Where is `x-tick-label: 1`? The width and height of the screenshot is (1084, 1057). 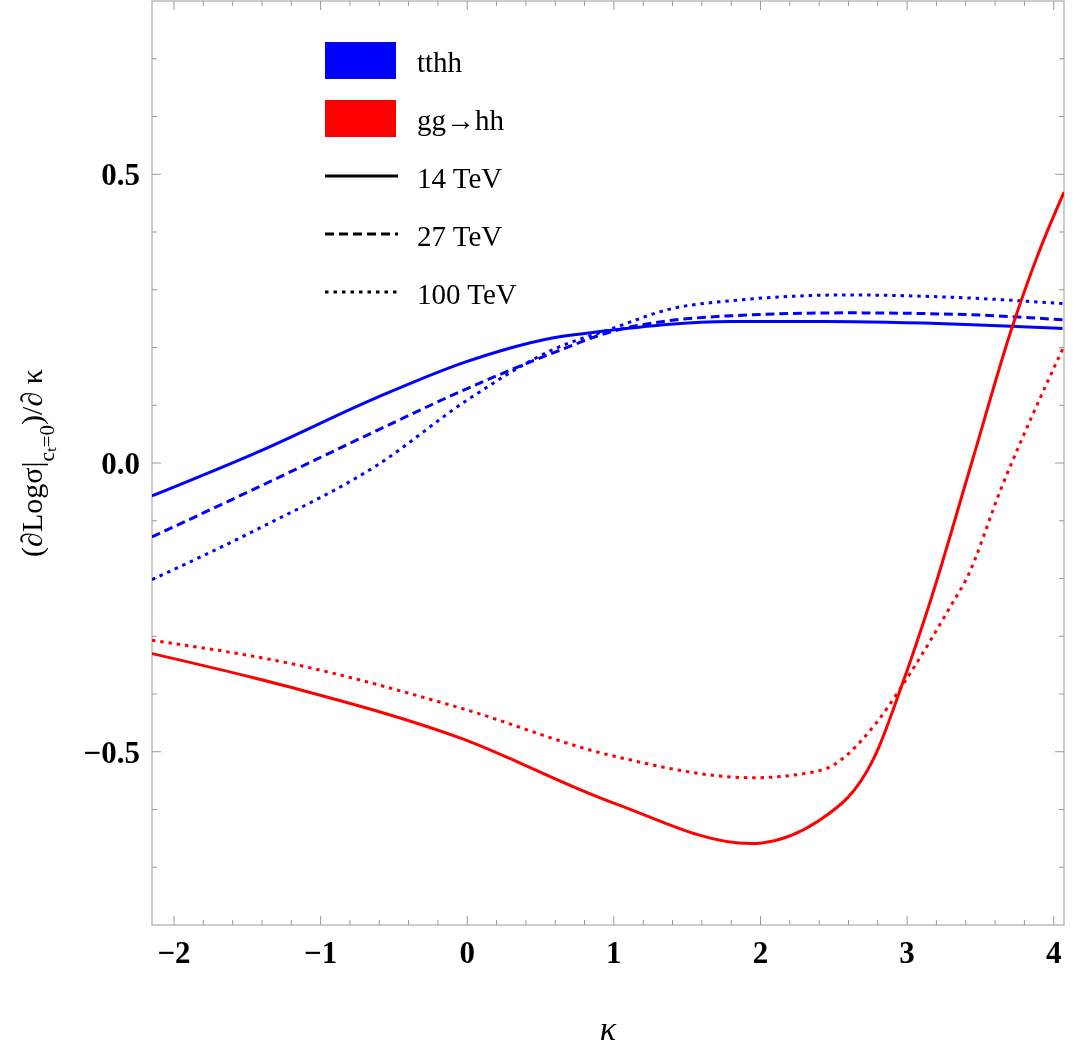
x-tick-label: 1 is located at coordinates (614, 952).